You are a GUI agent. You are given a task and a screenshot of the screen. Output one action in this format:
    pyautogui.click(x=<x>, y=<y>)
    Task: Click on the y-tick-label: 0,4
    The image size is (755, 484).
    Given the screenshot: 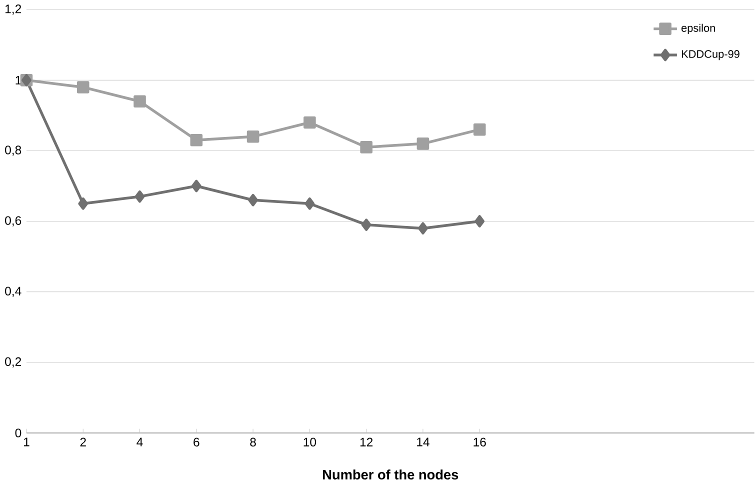 What is the action you would take?
    pyautogui.click(x=13, y=291)
    